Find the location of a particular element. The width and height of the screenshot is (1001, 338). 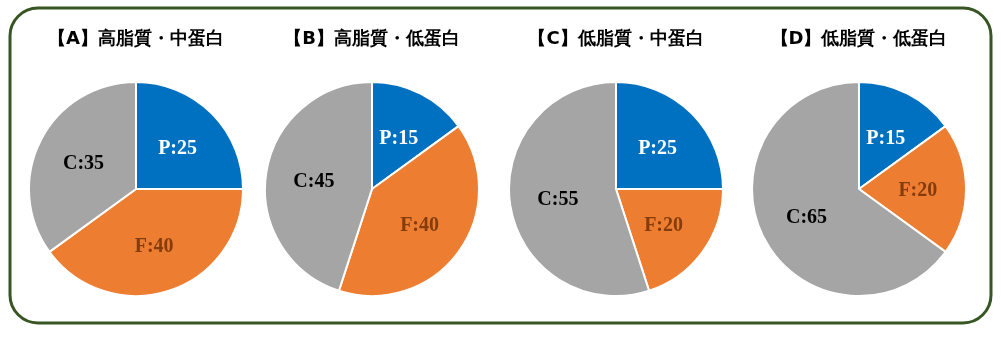

data-label: C:55 is located at coordinates (558, 198).